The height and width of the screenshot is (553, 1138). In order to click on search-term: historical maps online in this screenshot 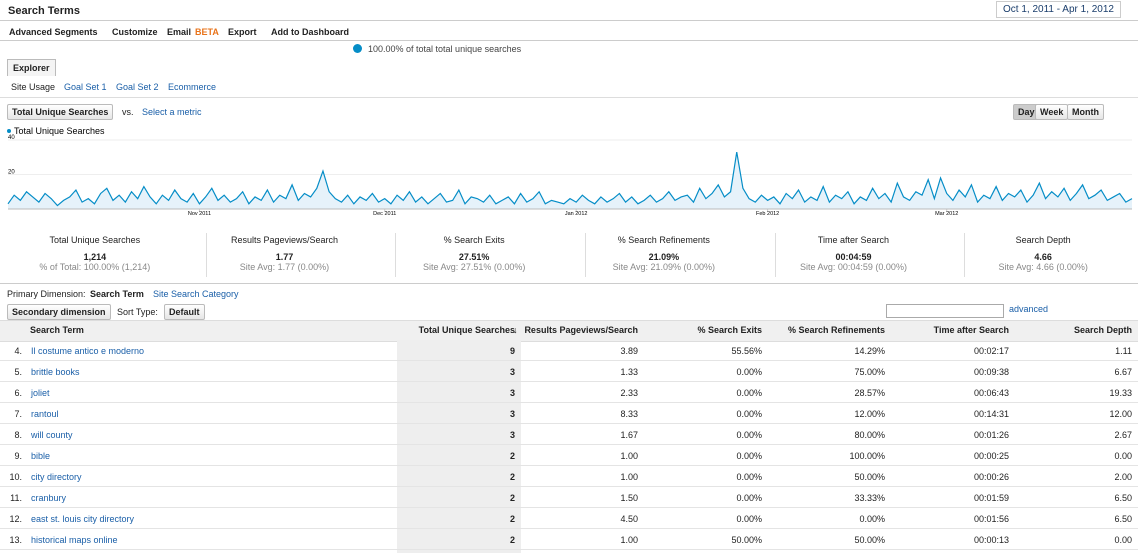, I will do `click(74, 540)`.